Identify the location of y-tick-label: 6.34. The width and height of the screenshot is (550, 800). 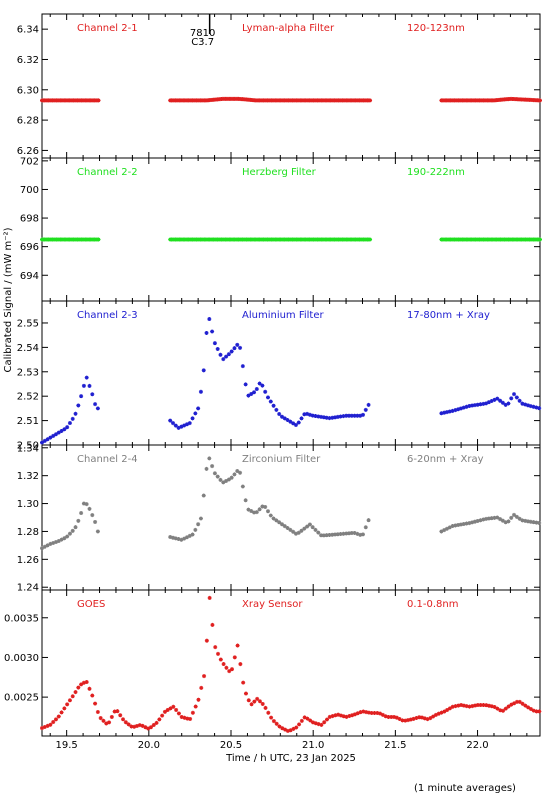
(28, 30).